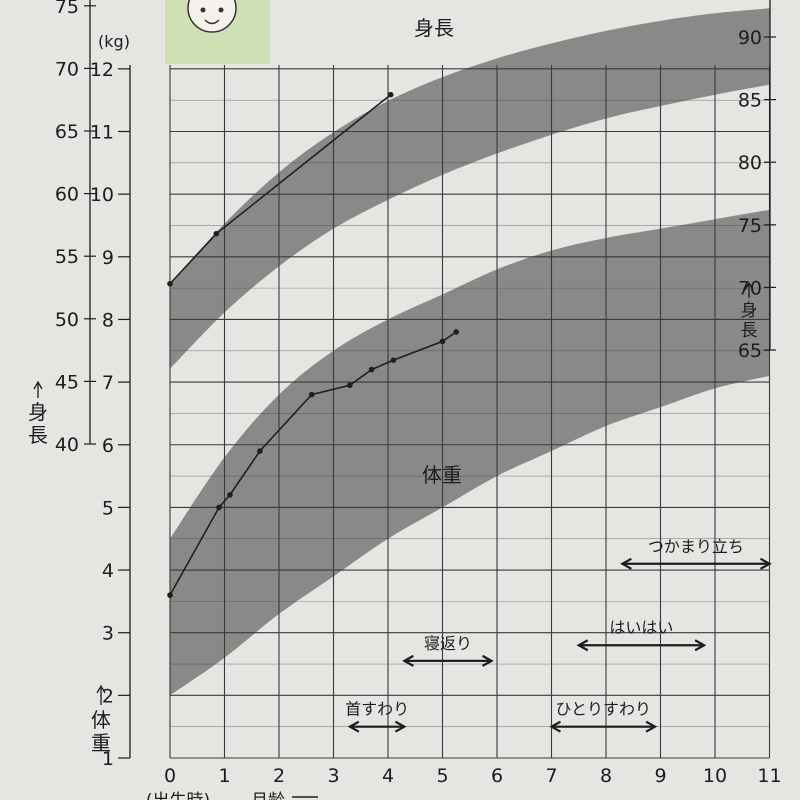 The image size is (800, 800). What do you see at coordinates (67, 257) in the screenshot?
I see `height-left-tick-label: 55` at bounding box center [67, 257].